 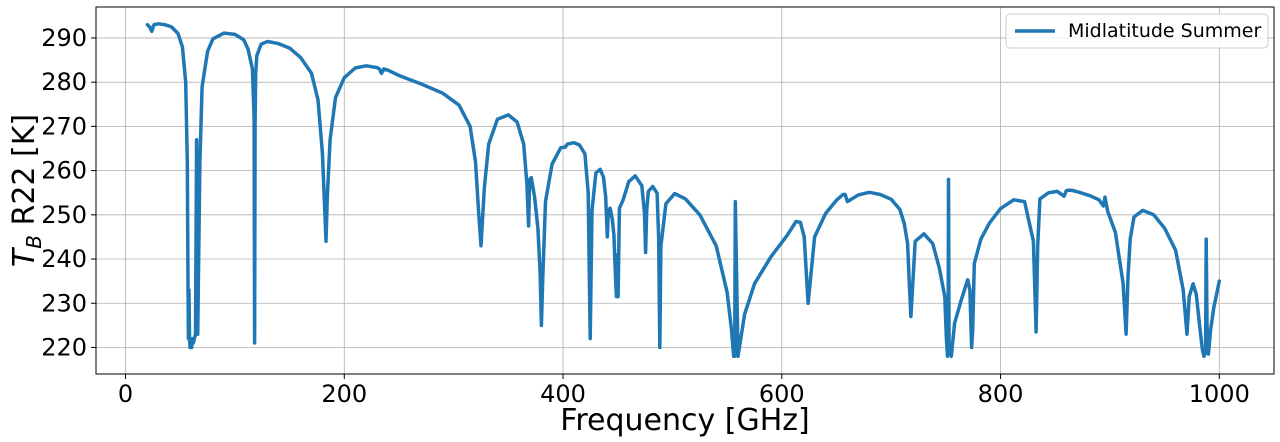 I want to click on y-axis-title: TB R22 [K], so click(x=26, y=190).